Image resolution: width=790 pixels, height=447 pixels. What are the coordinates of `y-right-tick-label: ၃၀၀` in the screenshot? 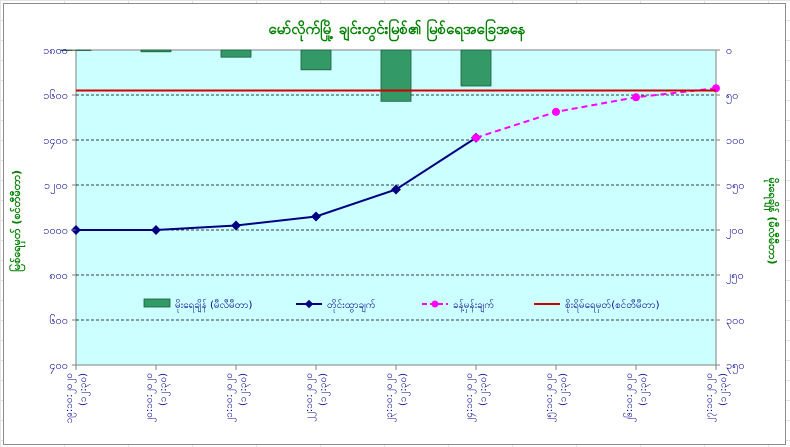 It's located at (735, 321).